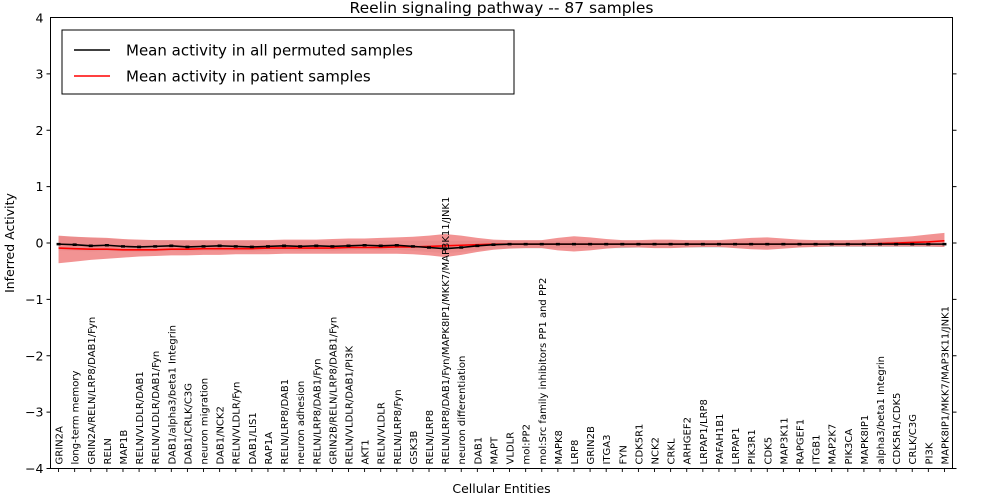 This screenshot has height=500, width=1000. I want to click on x-tick-label: neuron migration, so click(205, 421).